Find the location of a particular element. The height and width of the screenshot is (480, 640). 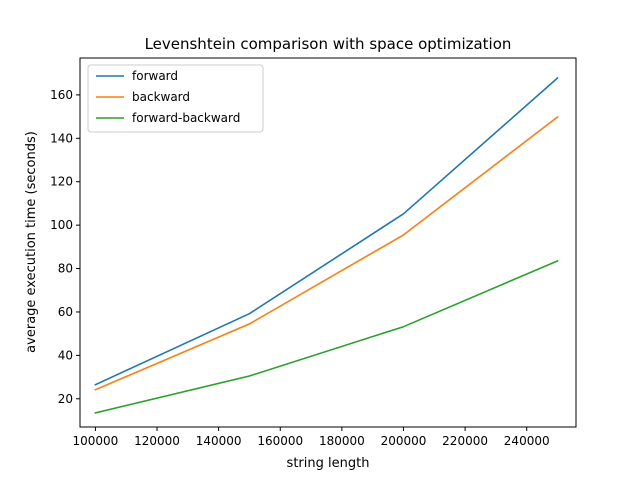

y-tick-label: 20 is located at coordinates (65, 399).